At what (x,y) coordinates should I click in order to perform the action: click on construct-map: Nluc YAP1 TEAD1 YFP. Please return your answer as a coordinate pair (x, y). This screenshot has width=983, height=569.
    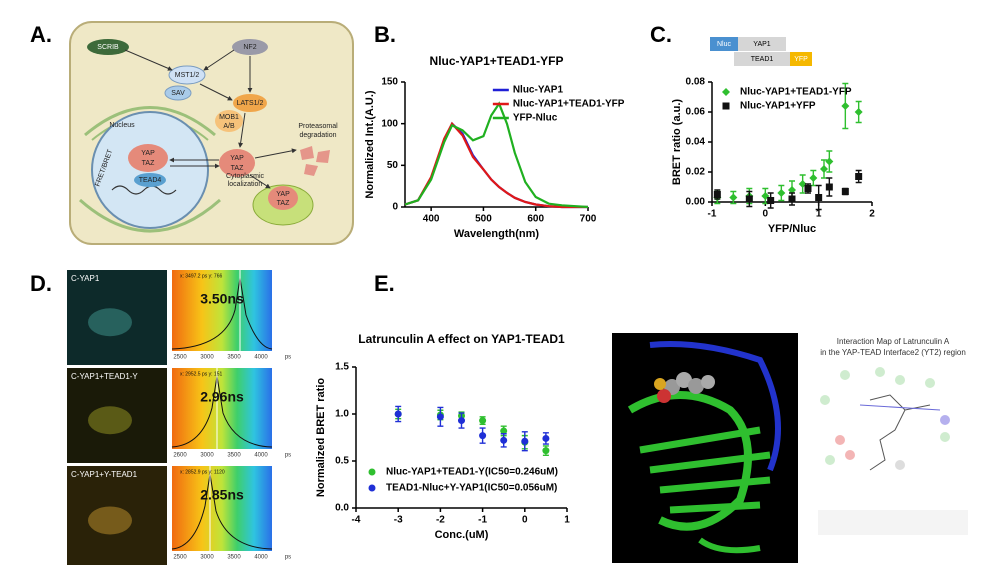
    Looking at the image, I should click on (761, 51).